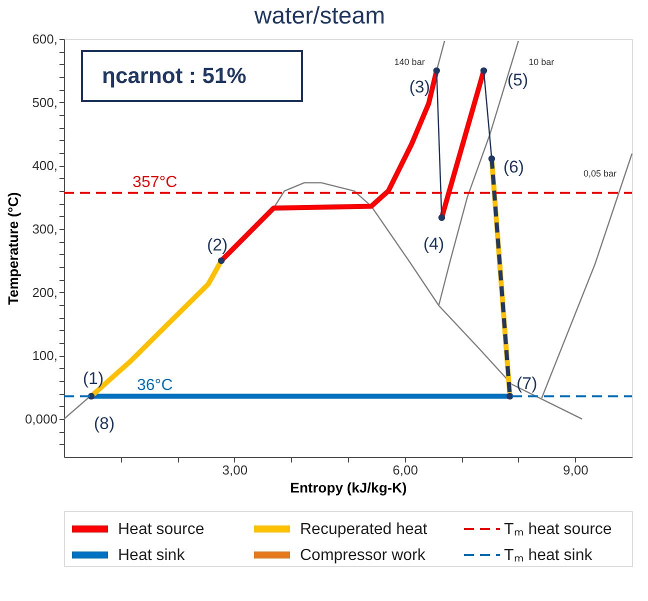 This screenshot has height=601, width=648. What do you see at coordinates (174, 75) in the screenshot?
I see `annotation: ηcarnot : 51%` at bounding box center [174, 75].